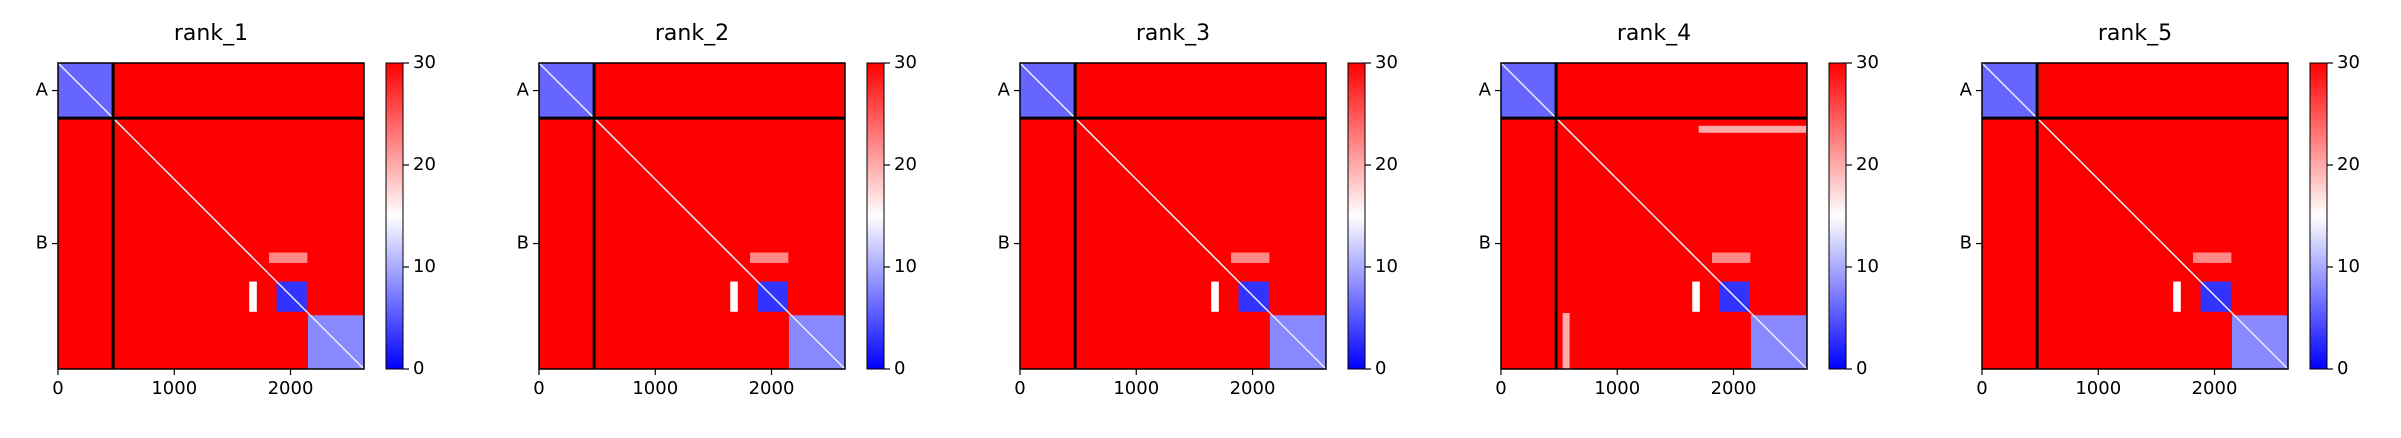 This screenshot has width=2401, height=438. Describe the element at coordinates (692, 33) in the screenshot. I see `panel-title: rank_2` at that location.